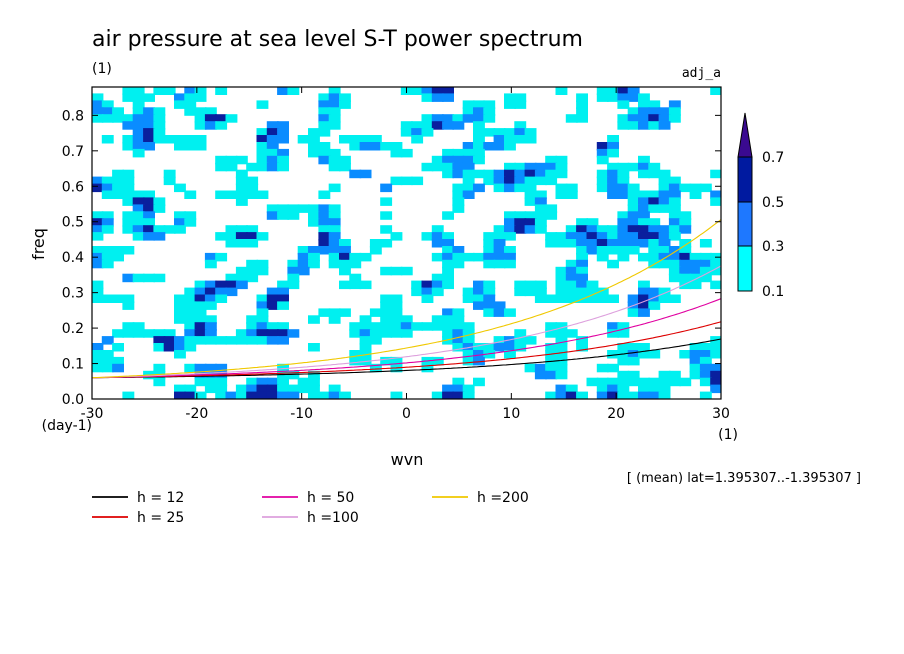 Image resolution: width=904 pixels, height=654 pixels. Describe the element at coordinates (160, 518) in the screenshot. I see `legend-label: h = 25` at that location.